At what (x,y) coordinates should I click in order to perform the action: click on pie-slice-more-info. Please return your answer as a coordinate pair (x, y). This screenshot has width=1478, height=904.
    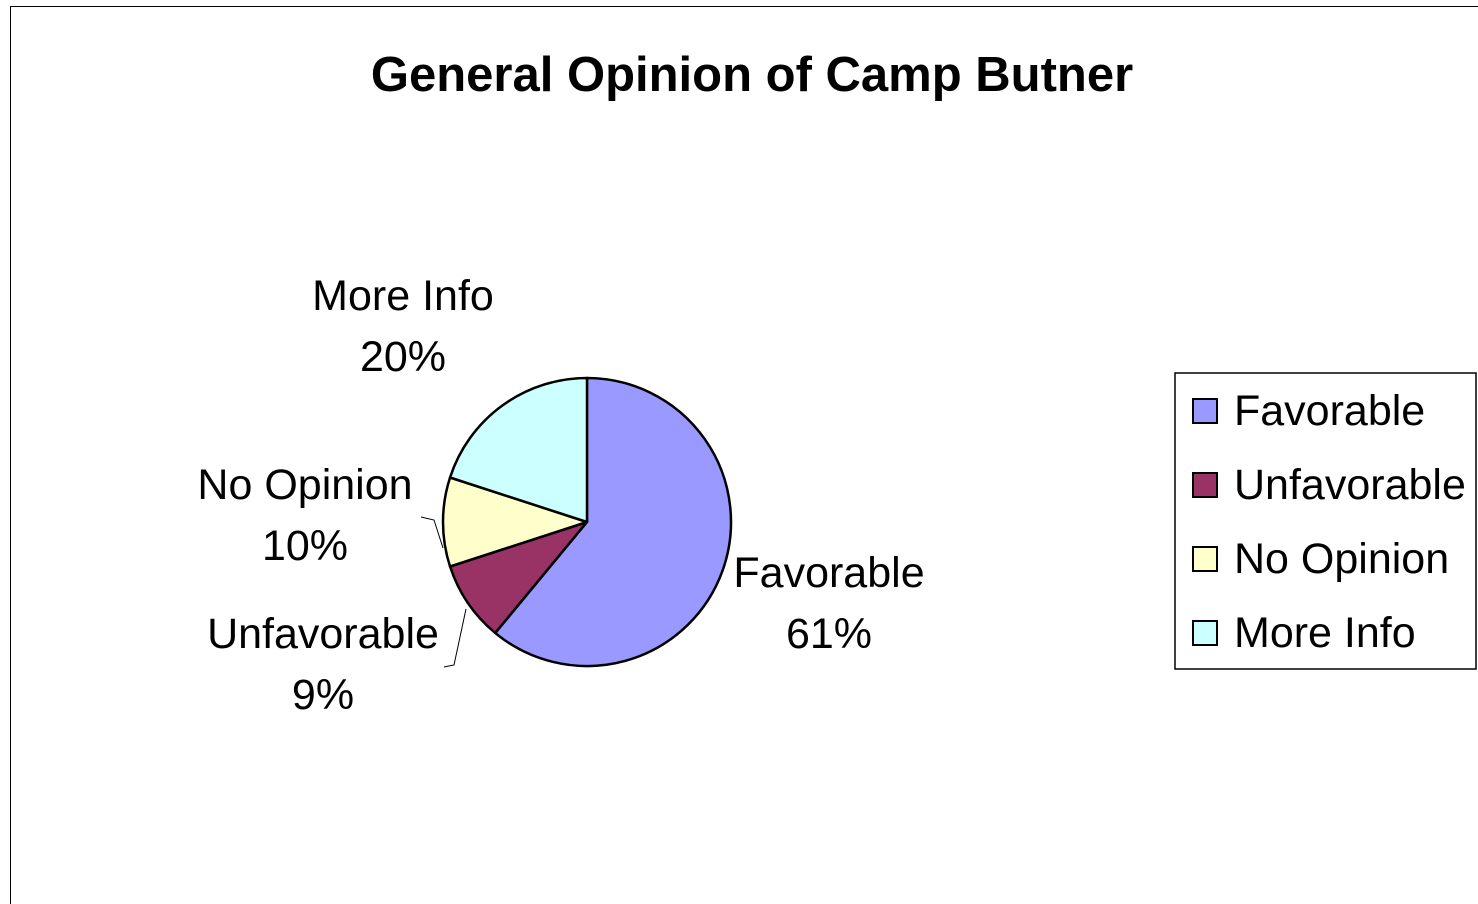
    Looking at the image, I should click on (518, 450).